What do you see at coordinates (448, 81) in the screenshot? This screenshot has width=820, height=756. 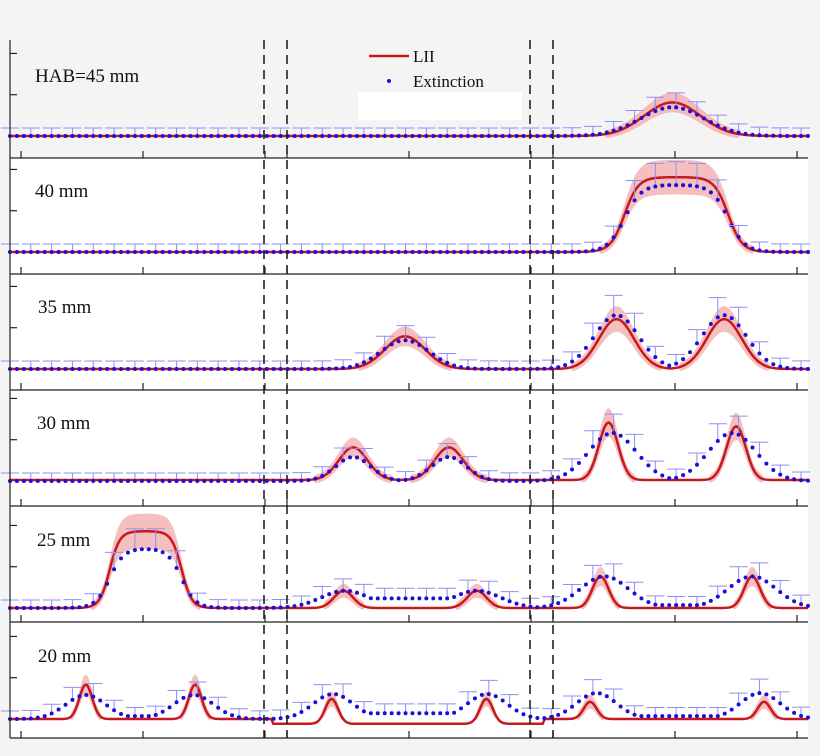 I see `legend-extinction-label: Extinction` at bounding box center [448, 81].